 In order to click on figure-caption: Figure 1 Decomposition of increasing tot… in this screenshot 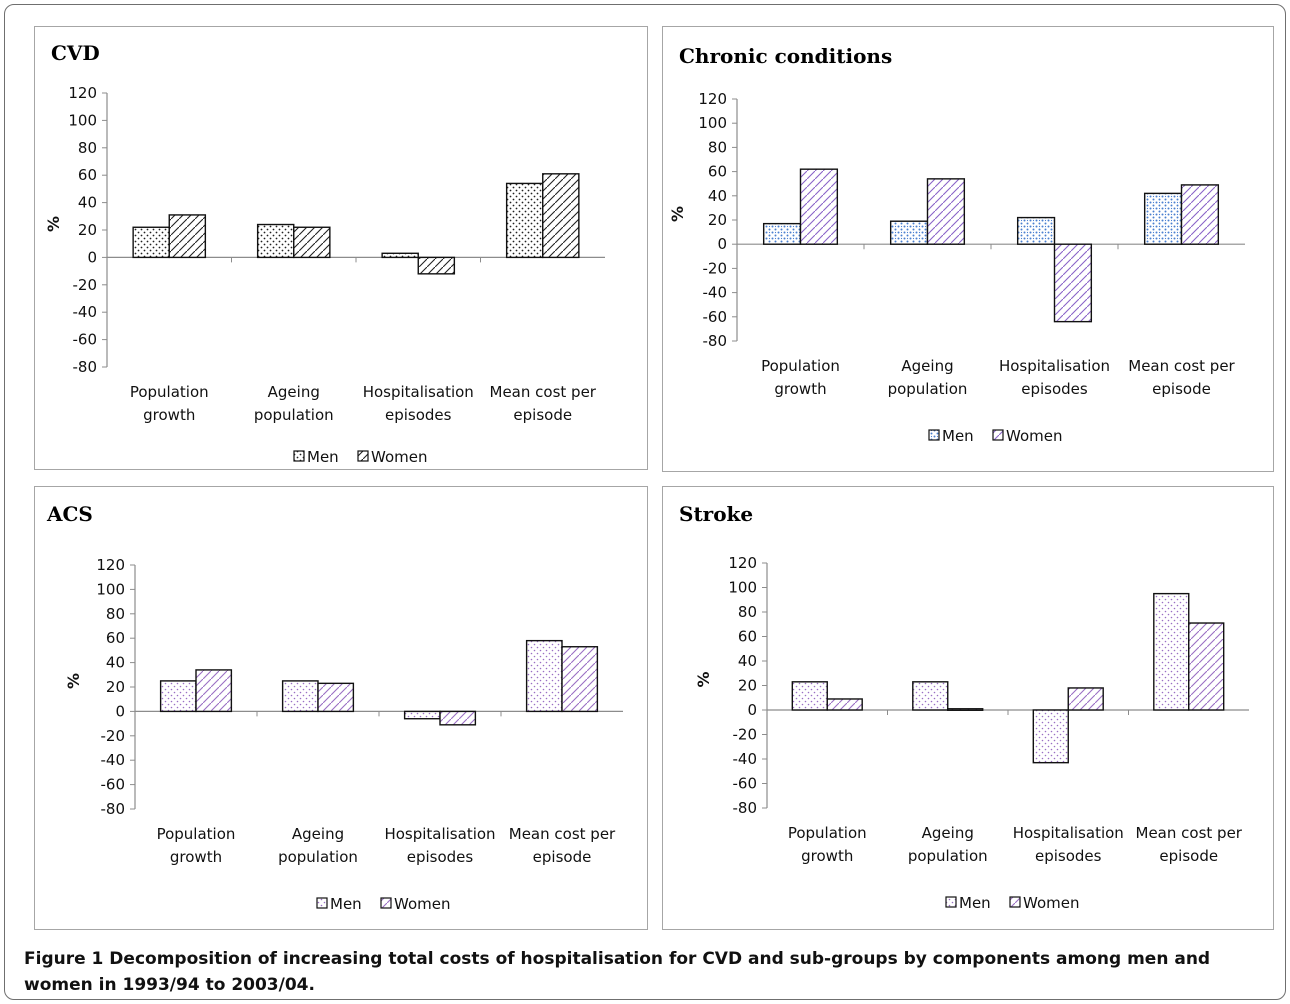, I will do `click(647, 972)`.